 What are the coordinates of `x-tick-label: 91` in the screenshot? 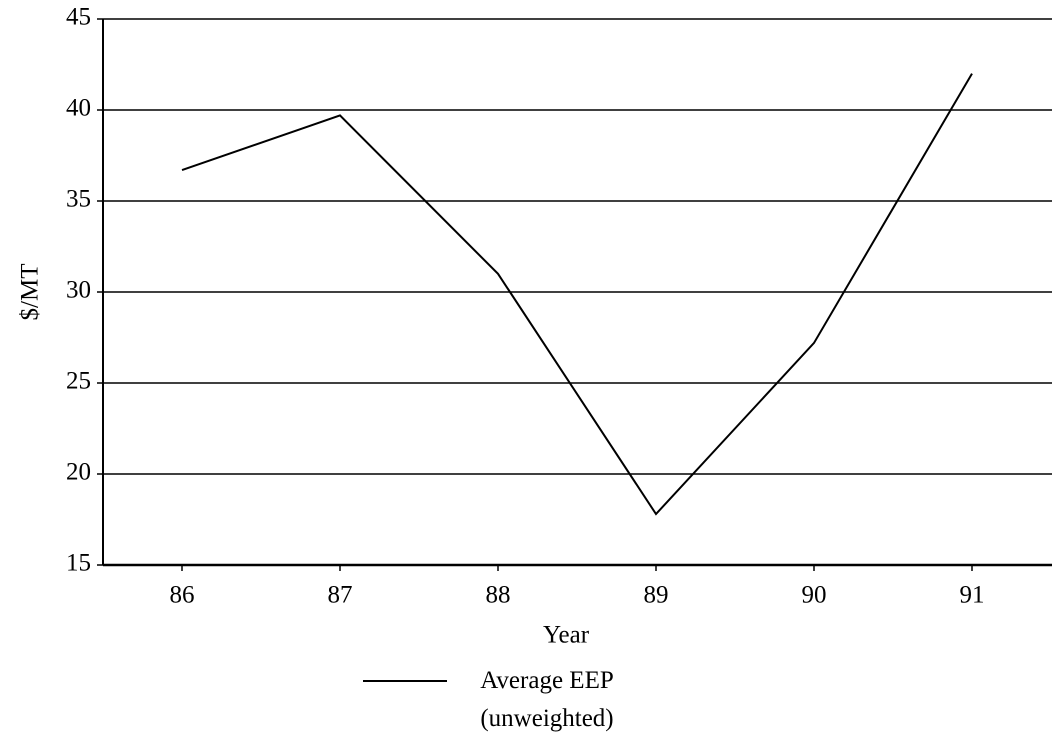 It's located at (972, 595).